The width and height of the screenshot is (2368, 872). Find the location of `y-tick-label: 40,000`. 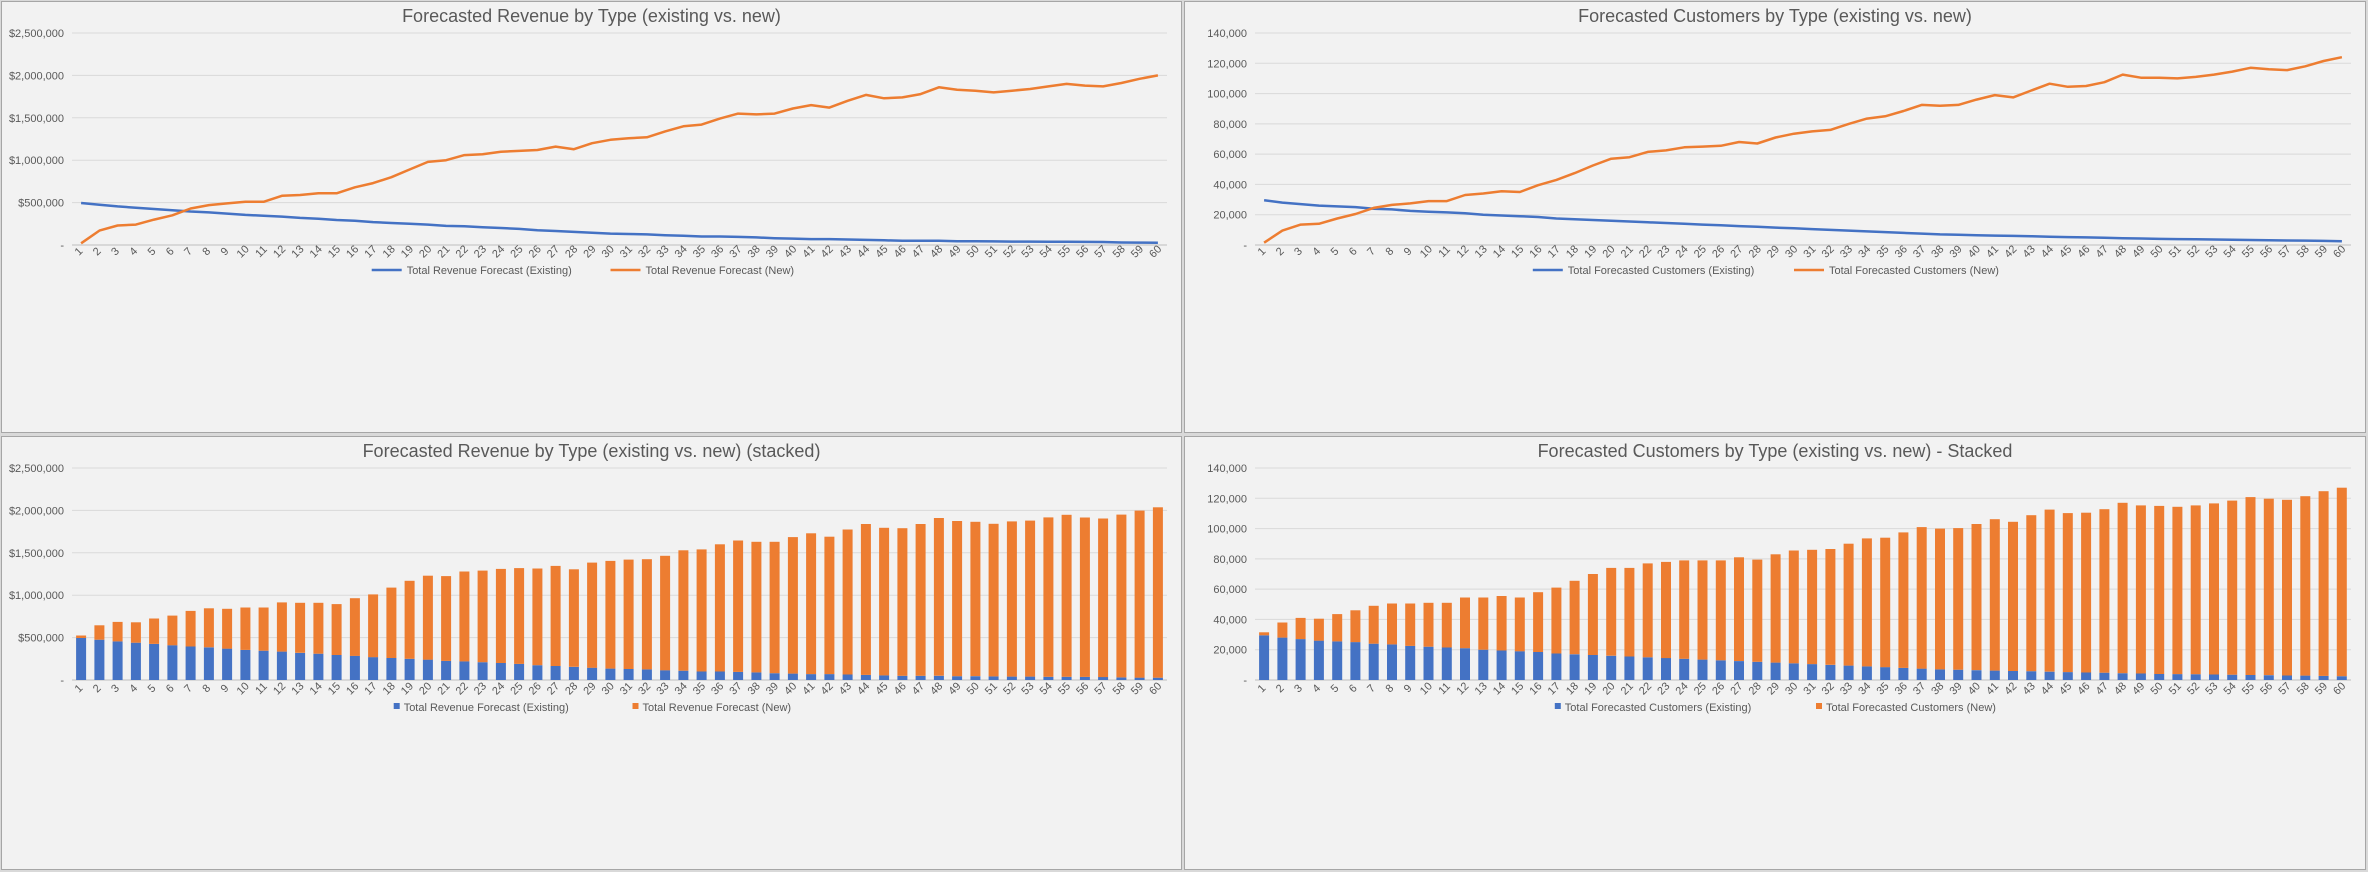

y-tick-label: 40,000 is located at coordinates (1230, 620).